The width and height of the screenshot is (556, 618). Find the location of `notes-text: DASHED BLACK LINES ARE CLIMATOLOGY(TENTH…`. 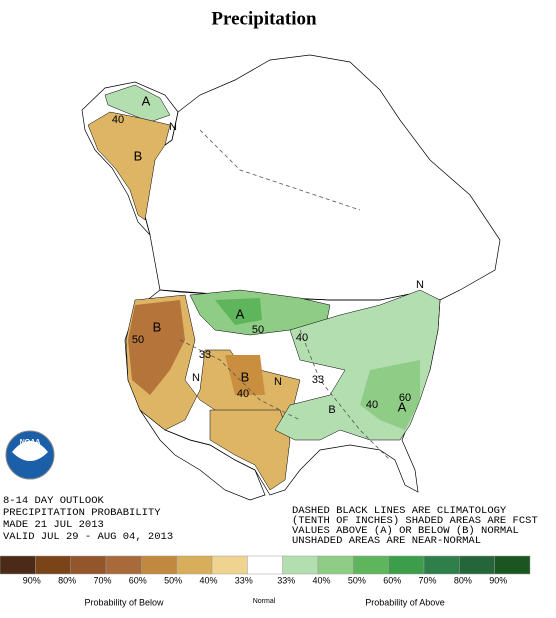

notes-text: DASHED BLACK LINES ARE CLIMATOLOGY(TENTH… is located at coordinates (415, 526).